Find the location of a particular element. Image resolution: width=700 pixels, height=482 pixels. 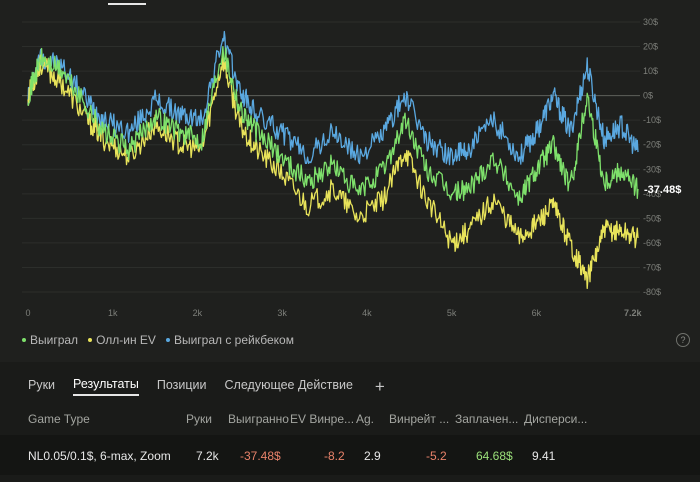

legend-label: Выиграл с рейкбеком is located at coordinates (233, 340).